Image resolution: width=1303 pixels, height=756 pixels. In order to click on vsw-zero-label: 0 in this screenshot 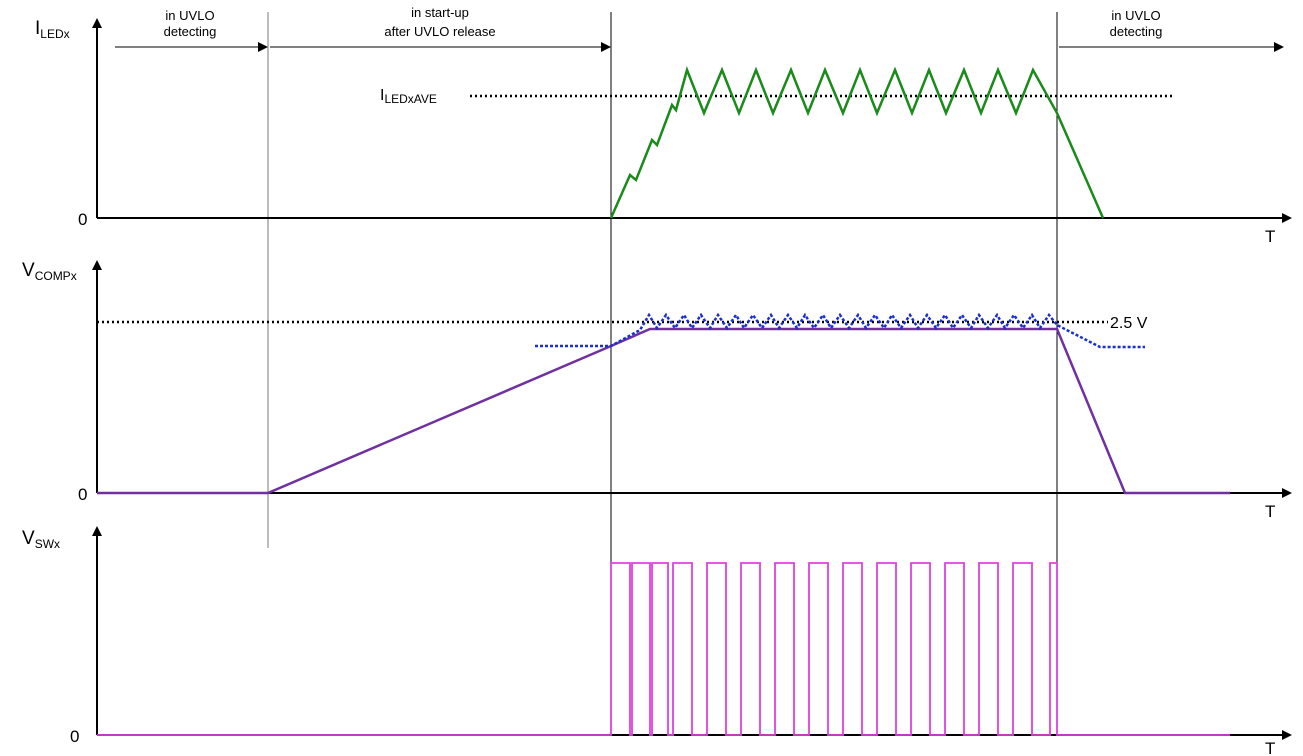, I will do `click(74, 736)`.